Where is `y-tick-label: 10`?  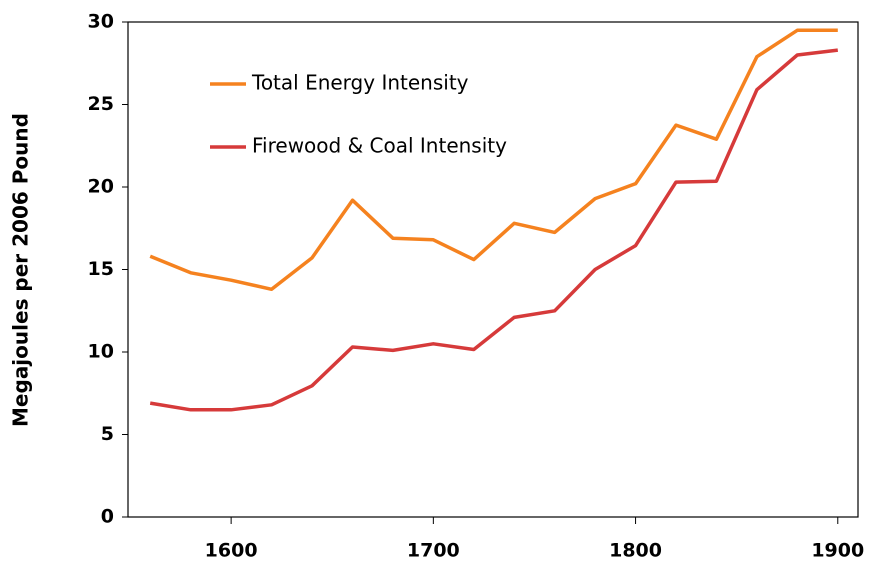
y-tick-label: 10 is located at coordinates (101, 352).